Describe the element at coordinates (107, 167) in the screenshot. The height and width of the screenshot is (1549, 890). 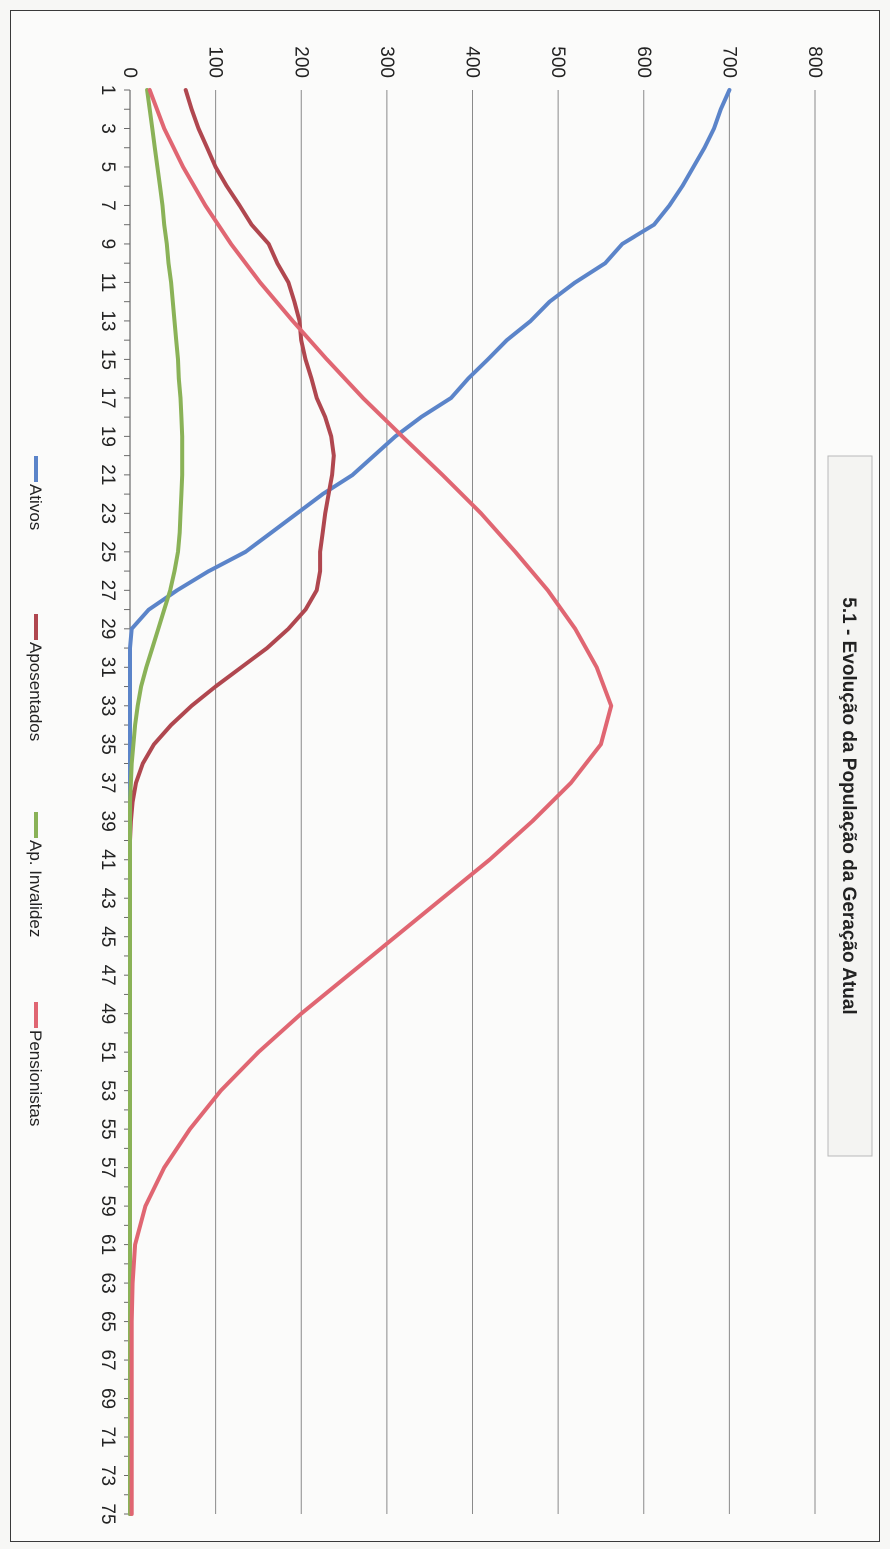
I see `x-tick-label: 5` at that location.